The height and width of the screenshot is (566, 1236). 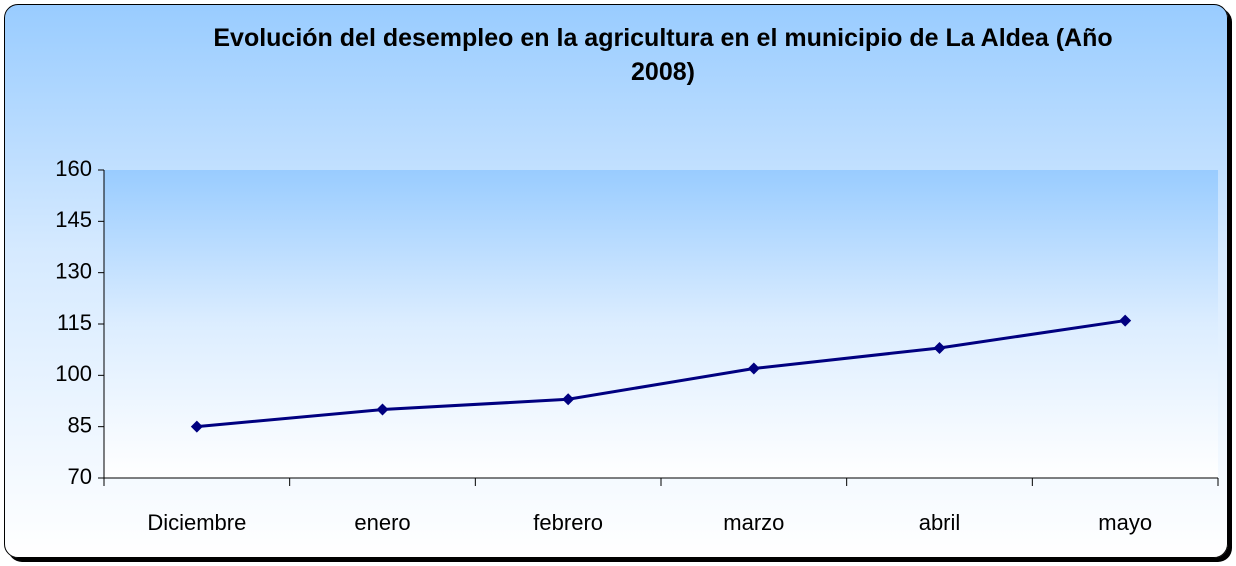 What do you see at coordinates (753, 522) in the screenshot?
I see `x-tick-label: marzo` at bounding box center [753, 522].